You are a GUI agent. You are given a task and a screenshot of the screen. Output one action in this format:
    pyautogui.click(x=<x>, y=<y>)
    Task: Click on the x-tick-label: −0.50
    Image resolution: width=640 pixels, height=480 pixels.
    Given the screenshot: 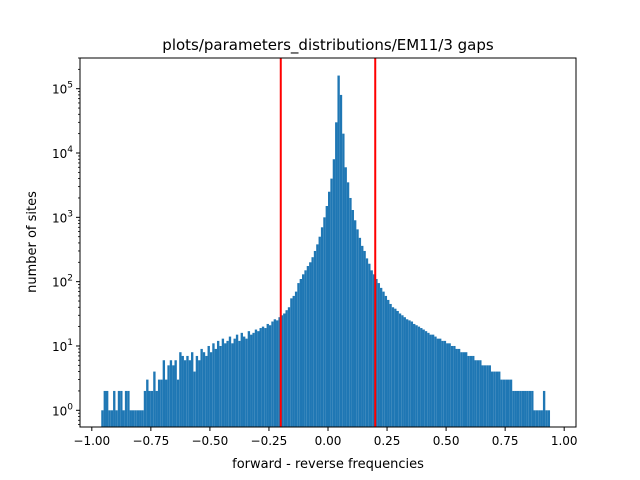 What is the action you would take?
    pyautogui.click(x=210, y=441)
    